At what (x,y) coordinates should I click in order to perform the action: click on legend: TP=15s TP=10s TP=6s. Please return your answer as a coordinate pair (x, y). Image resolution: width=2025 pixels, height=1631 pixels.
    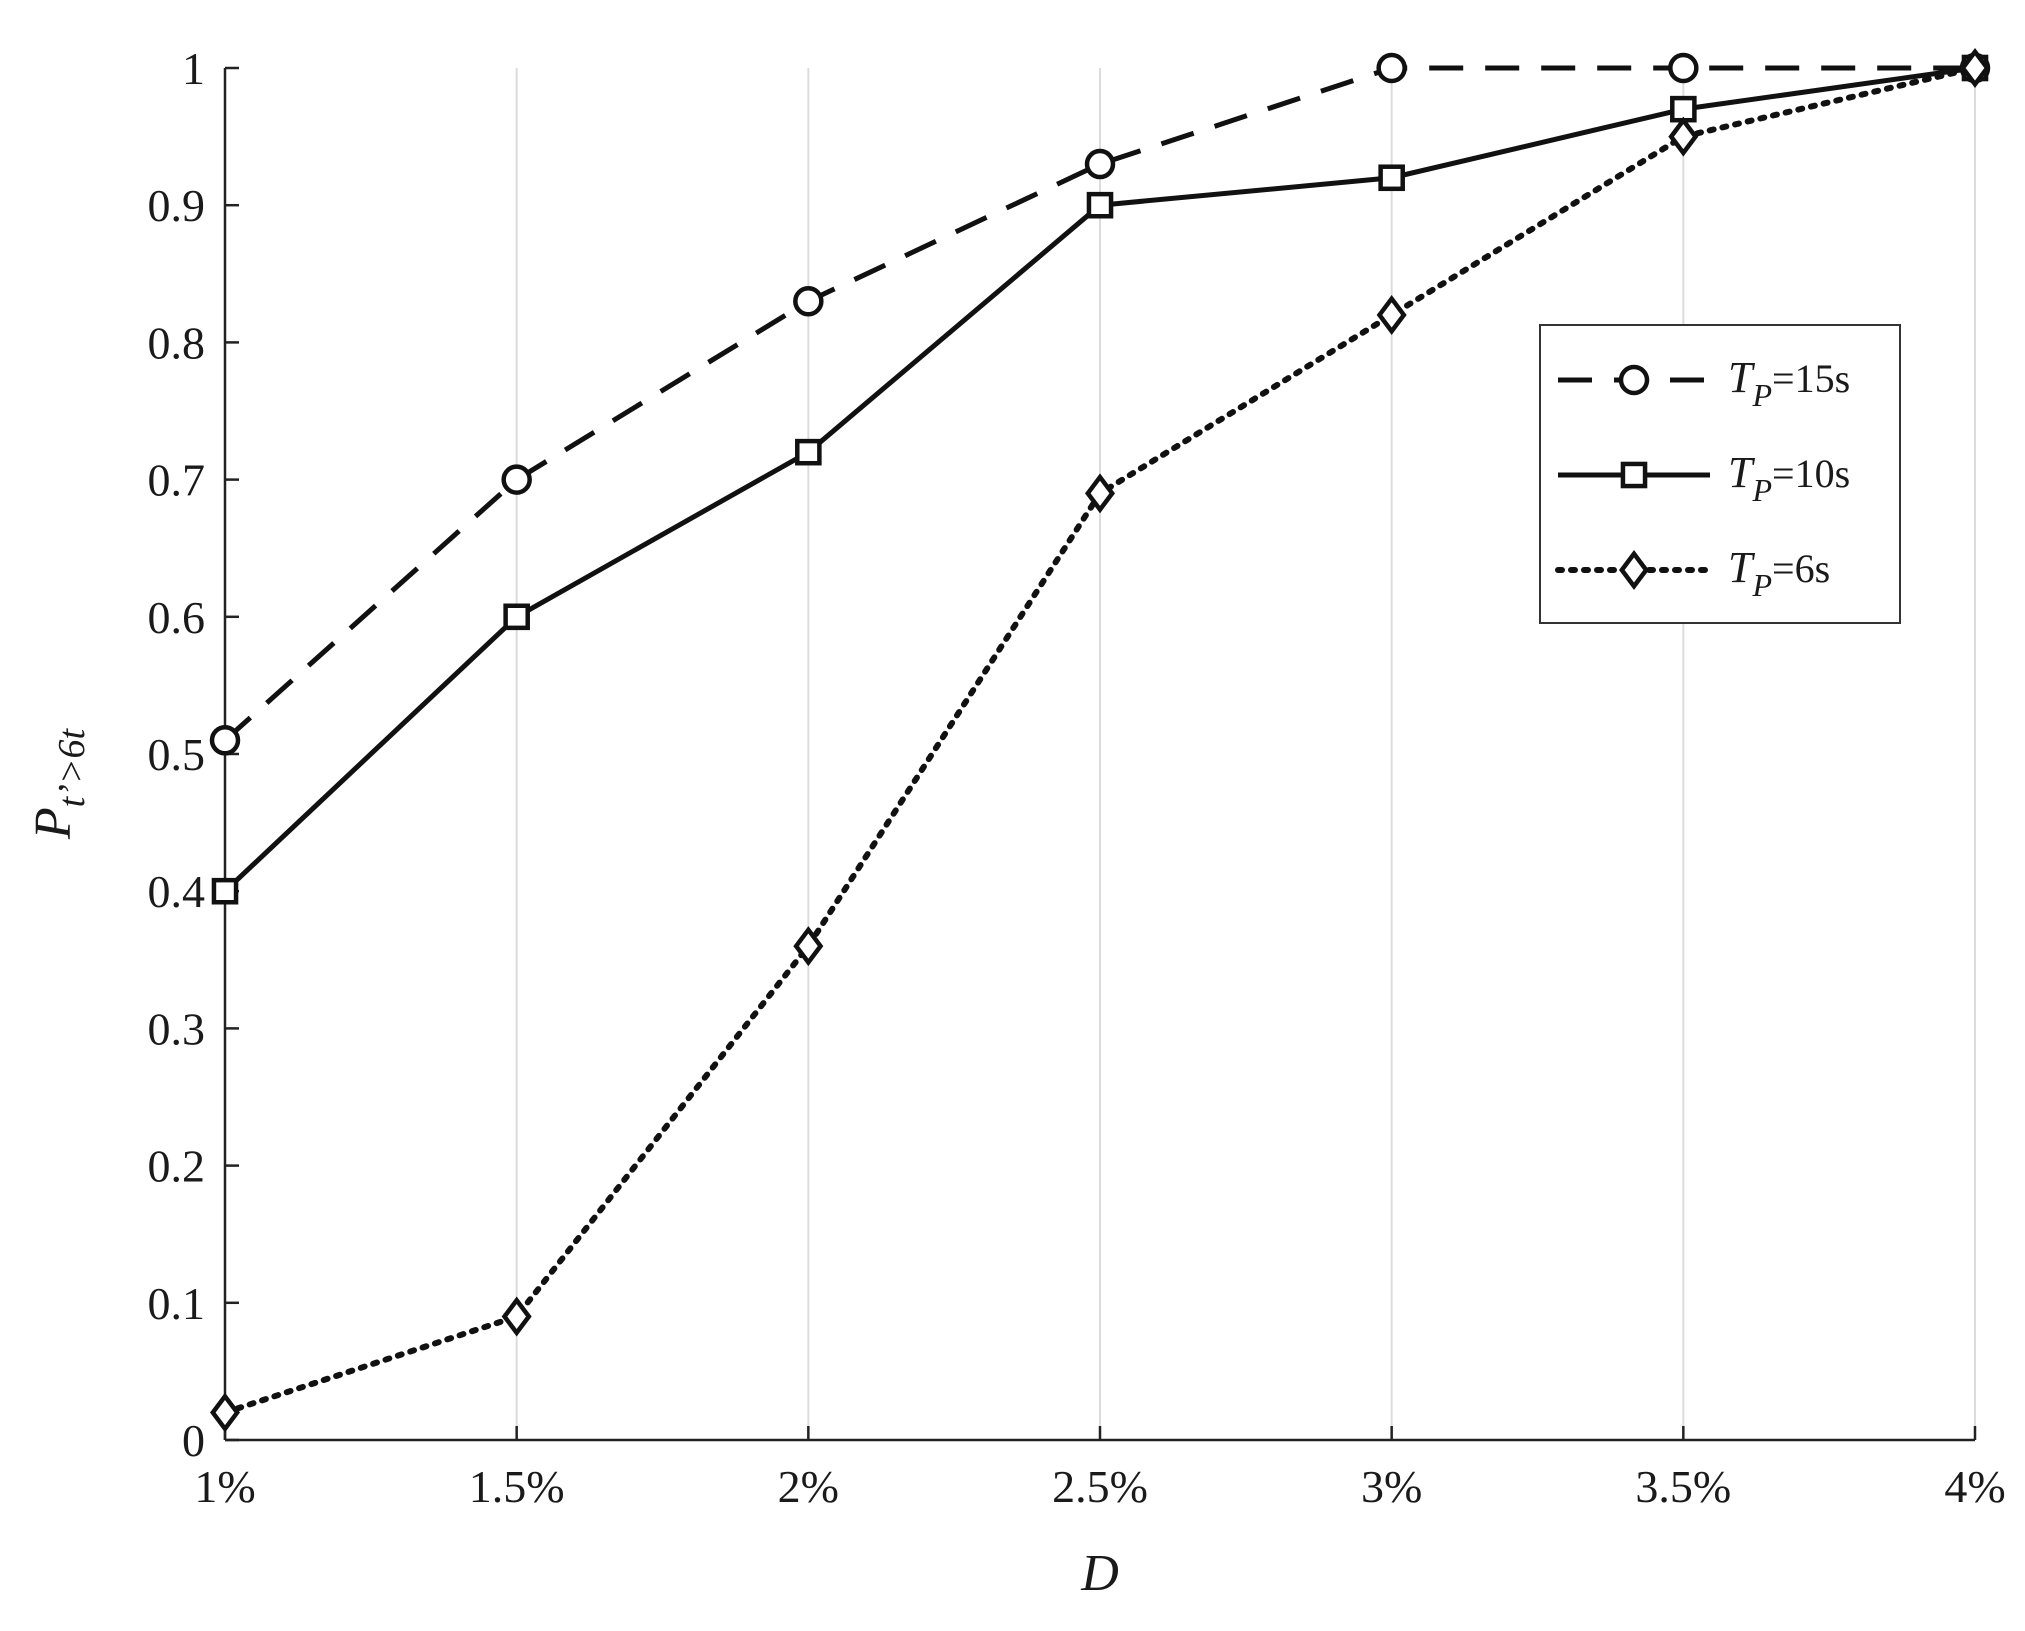
    Looking at the image, I should click on (1720, 474).